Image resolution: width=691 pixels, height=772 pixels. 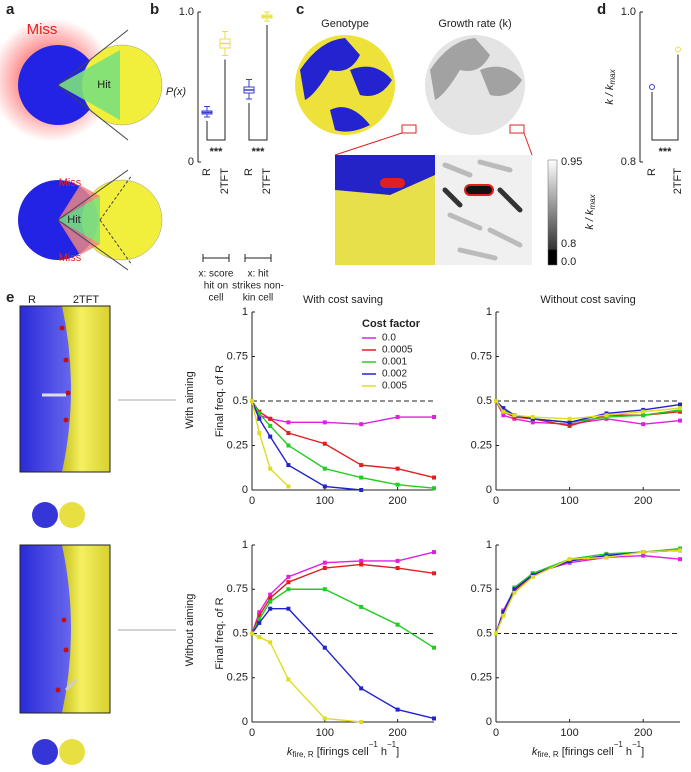 What do you see at coordinates (474, 24) in the screenshot?
I see `image-title: Growth rate (k)` at bounding box center [474, 24].